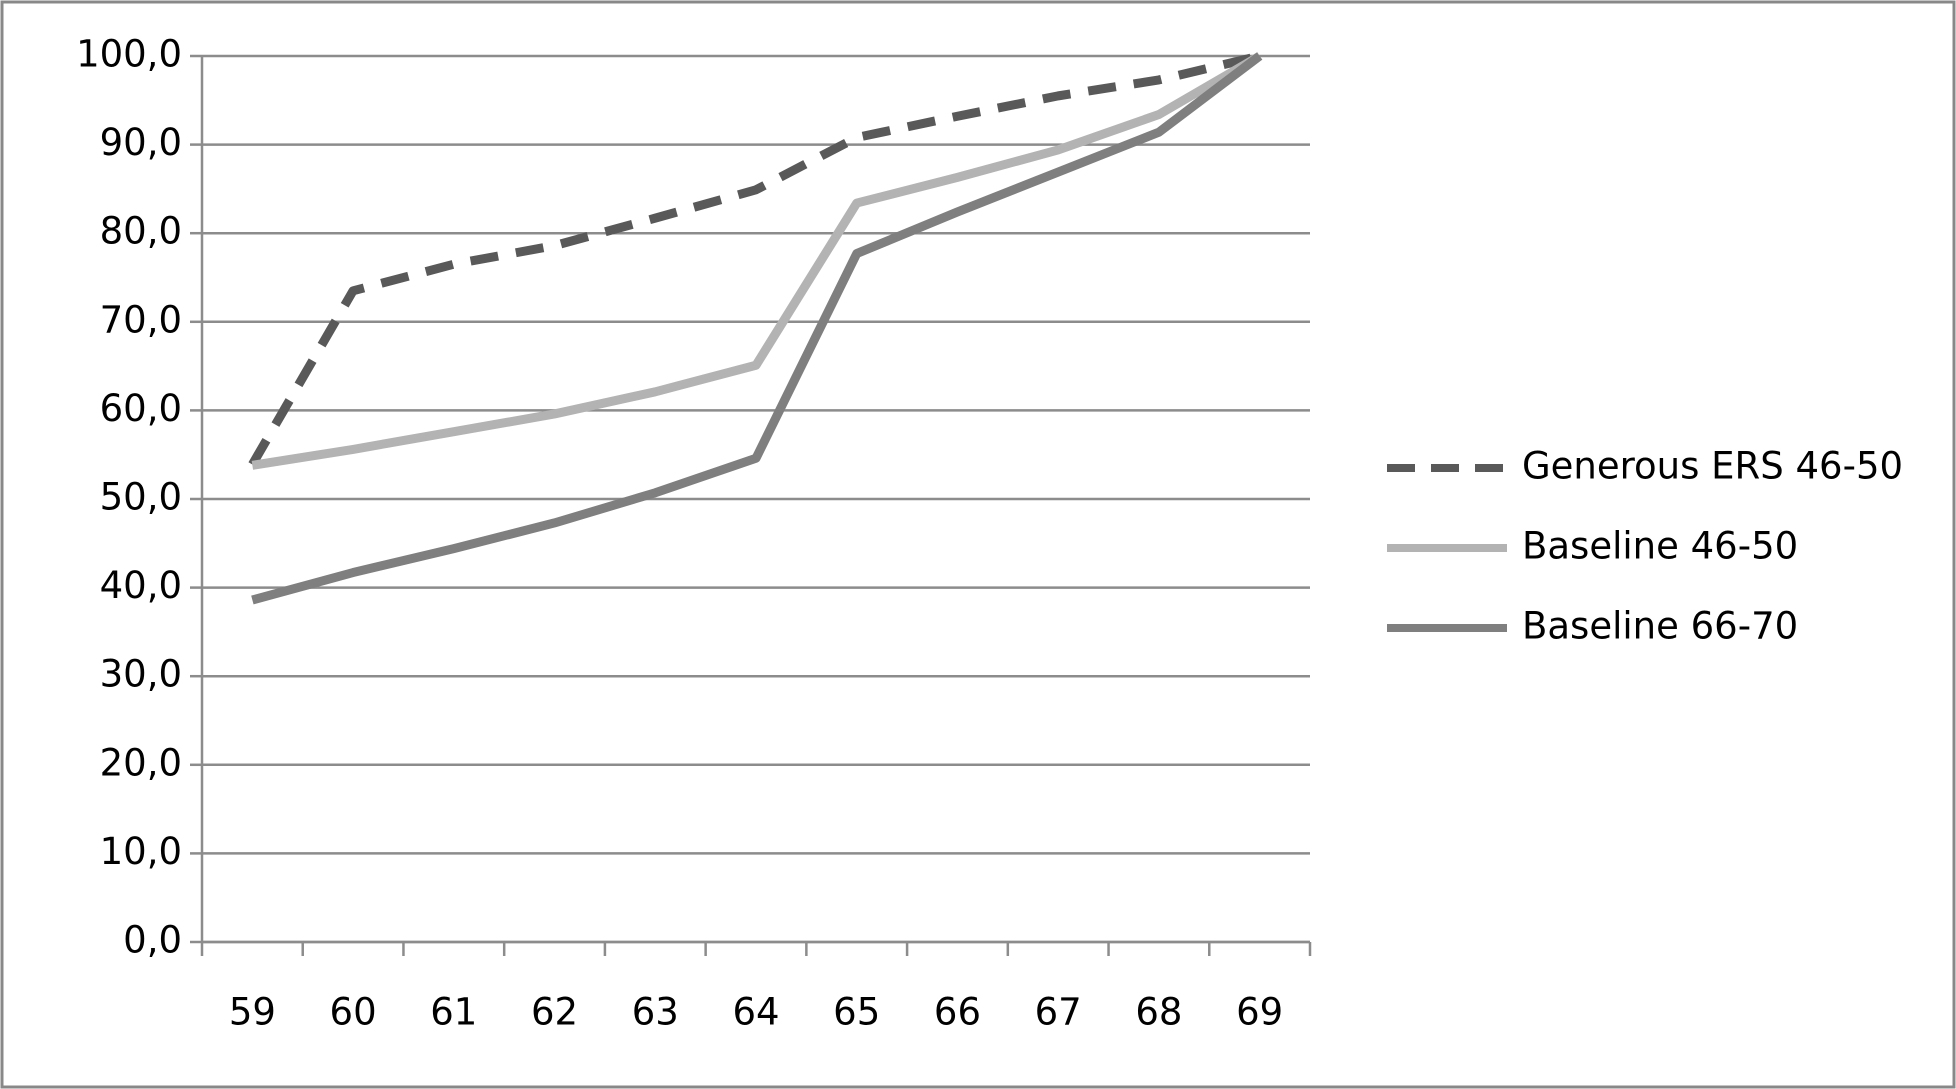 The height and width of the screenshot is (1089, 1956). I want to click on x-tick-label: 69, so click(1259, 1012).